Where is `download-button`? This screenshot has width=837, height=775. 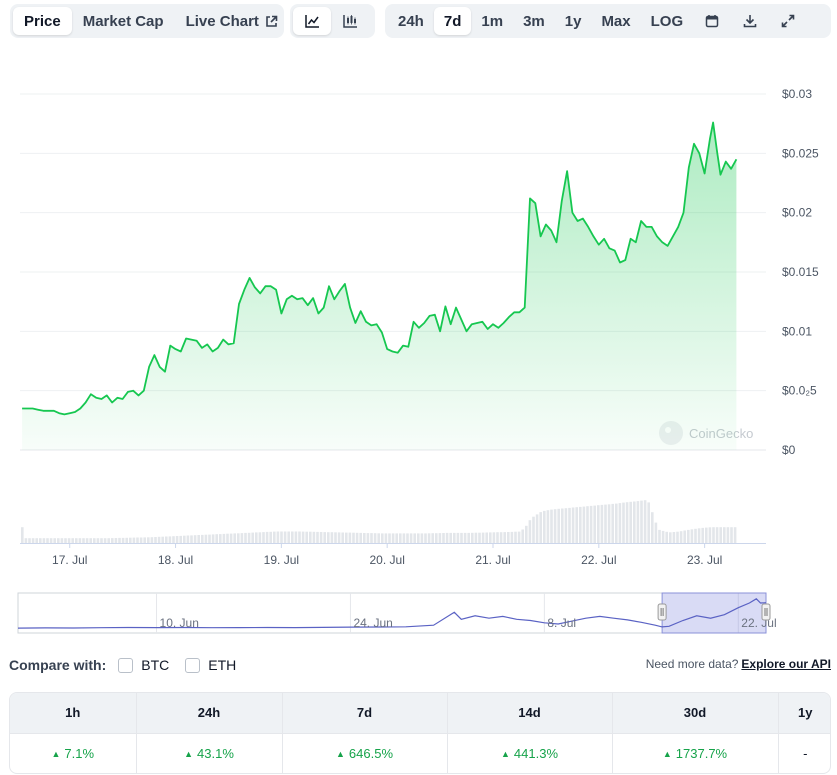
download-button is located at coordinates (750, 21).